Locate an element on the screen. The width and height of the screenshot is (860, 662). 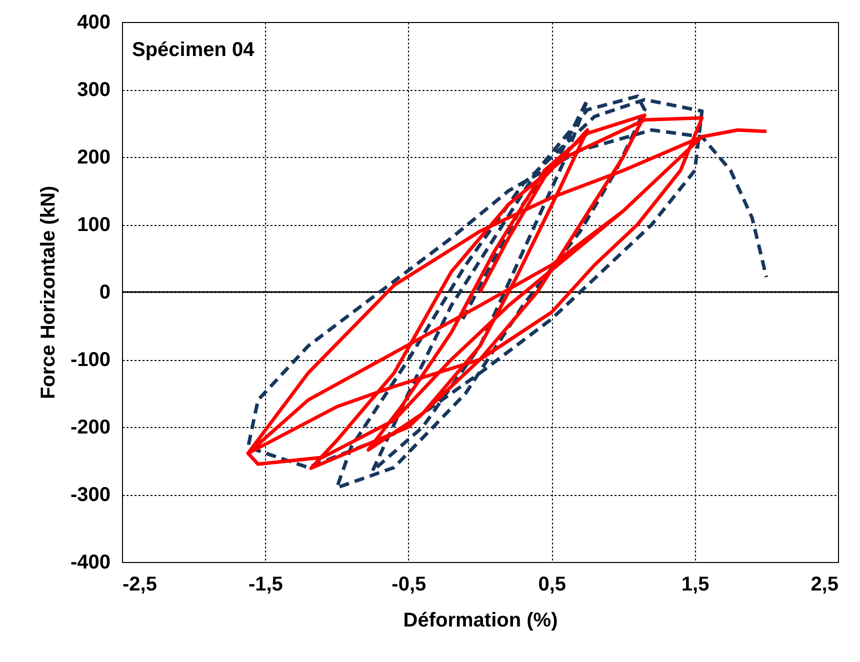
y-tick-label: 0 is located at coordinates (104, 293).